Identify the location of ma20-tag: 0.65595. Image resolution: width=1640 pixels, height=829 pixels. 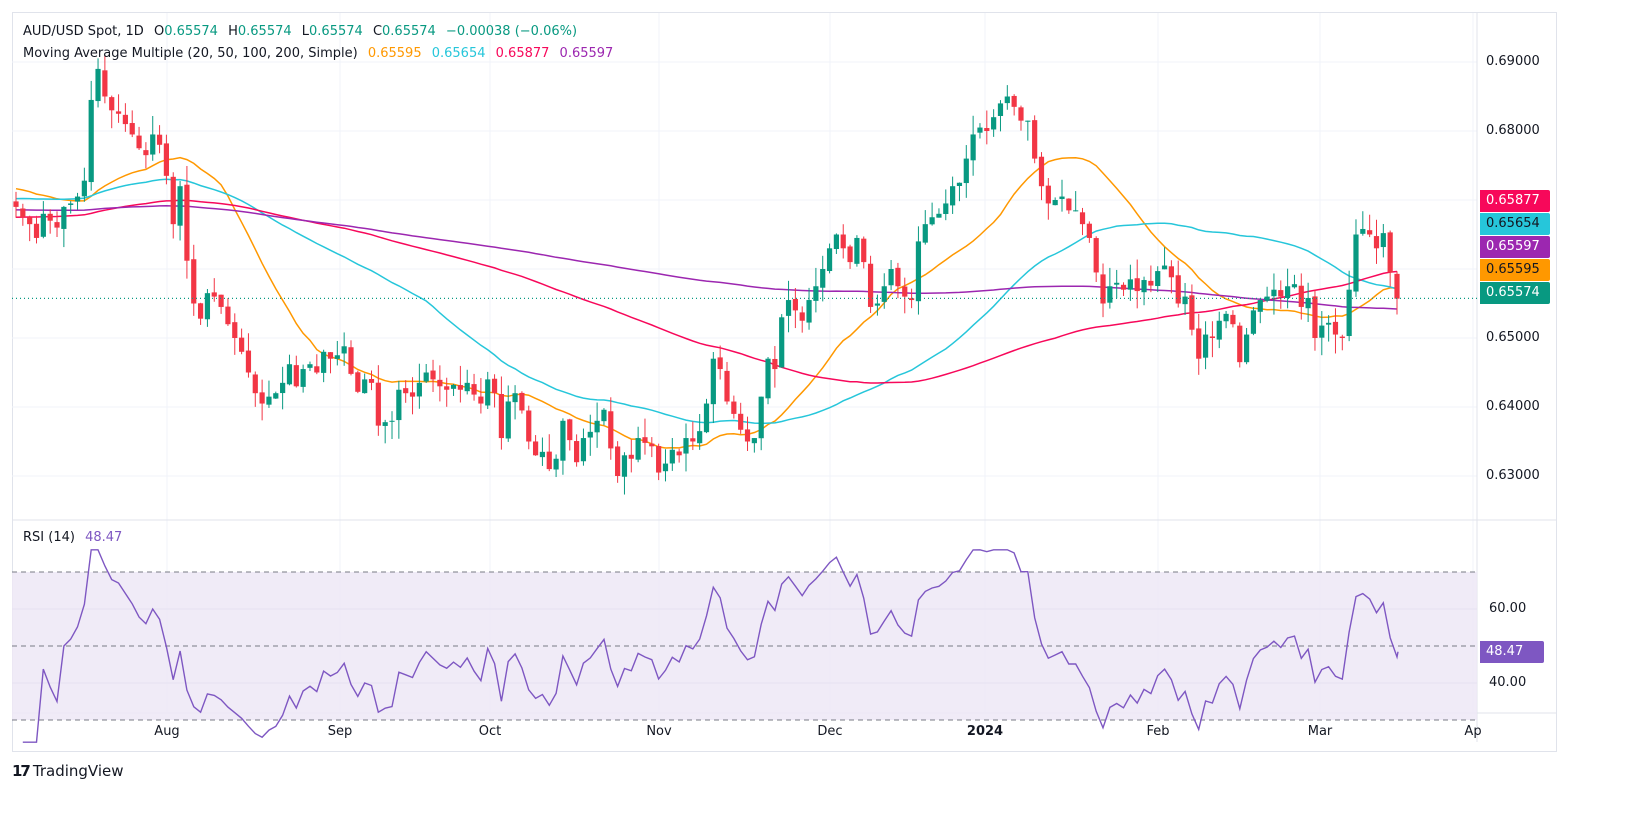
(1515, 270).